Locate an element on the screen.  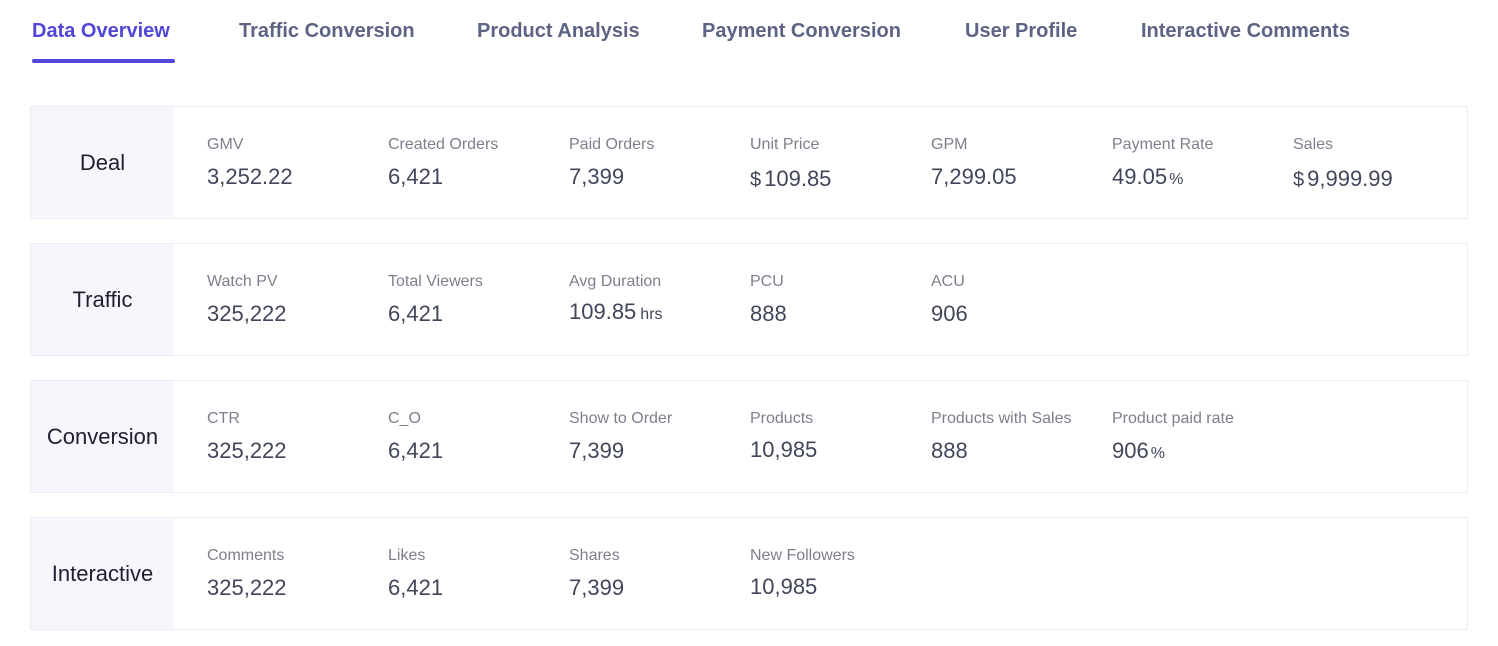
metric-product-paid-rate: Product paid rate 906% is located at coordinates (1202, 436).